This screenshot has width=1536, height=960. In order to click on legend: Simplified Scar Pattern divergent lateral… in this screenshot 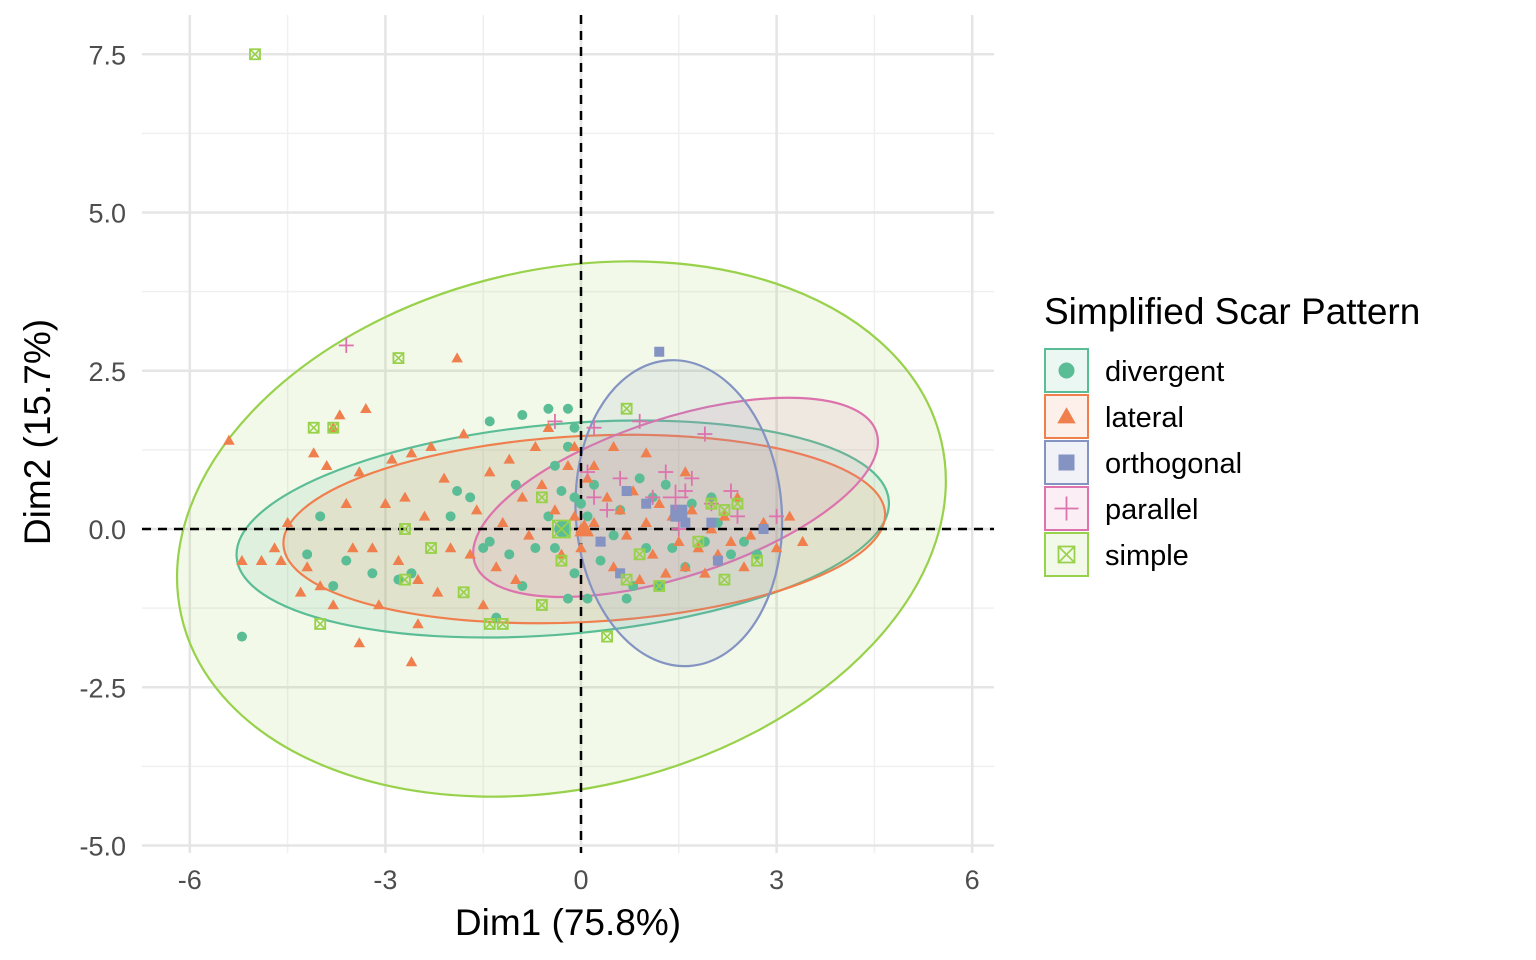, I will do `click(1232, 434)`.